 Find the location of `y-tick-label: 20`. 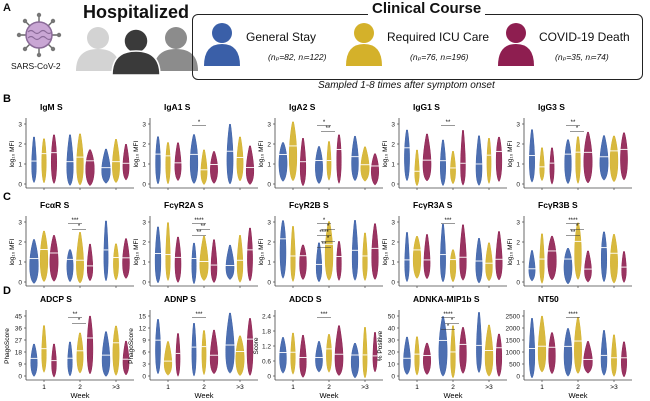

y-tick-label: 20 is located at coordinates (392, 353).